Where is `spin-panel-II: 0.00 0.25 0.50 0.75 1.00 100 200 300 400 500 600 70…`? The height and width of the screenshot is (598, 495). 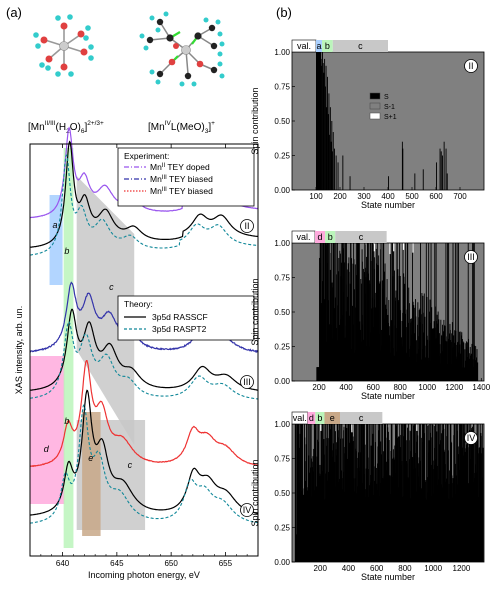 spin-panel-II: 0.00 0.25 0.50 0.75 1.00 100 200 300 400 500 600 70… is located at coordinates (367, 124).